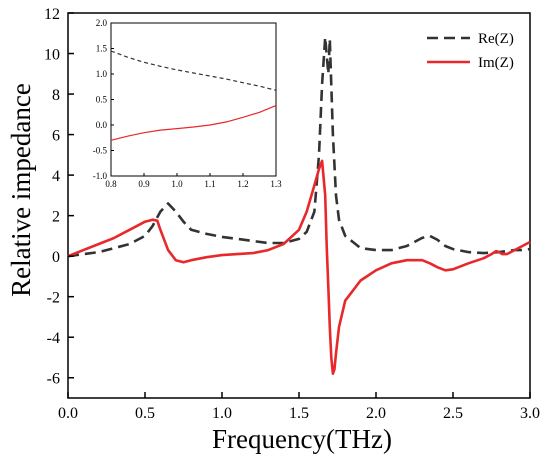  Describe the element at coordinates (56, 95) in the screenshot. I see `y-tick-label: 8` at that location.